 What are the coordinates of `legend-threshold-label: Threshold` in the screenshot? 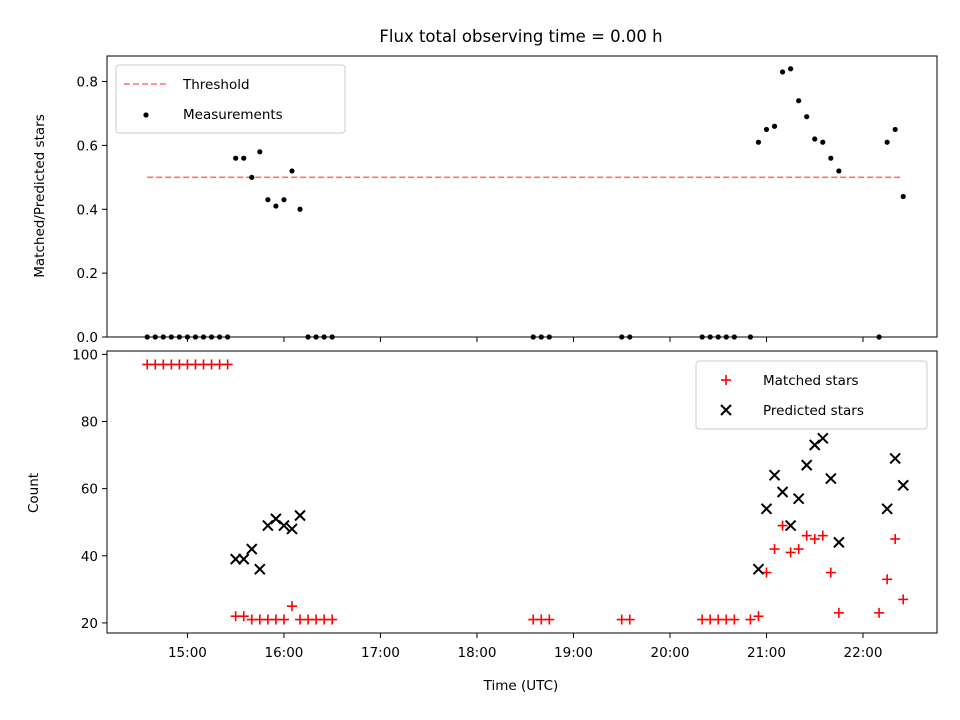 It's located at (216, 85).